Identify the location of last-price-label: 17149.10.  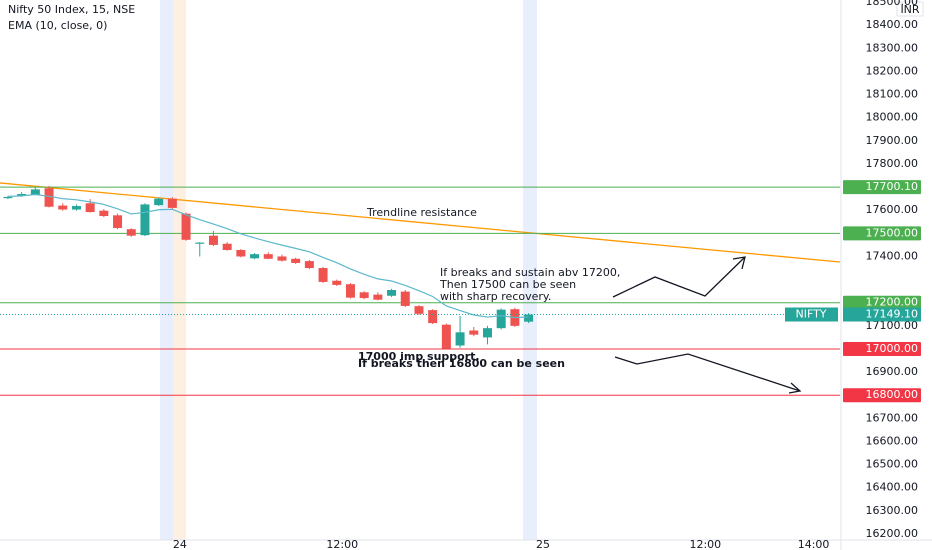
(892, 313).